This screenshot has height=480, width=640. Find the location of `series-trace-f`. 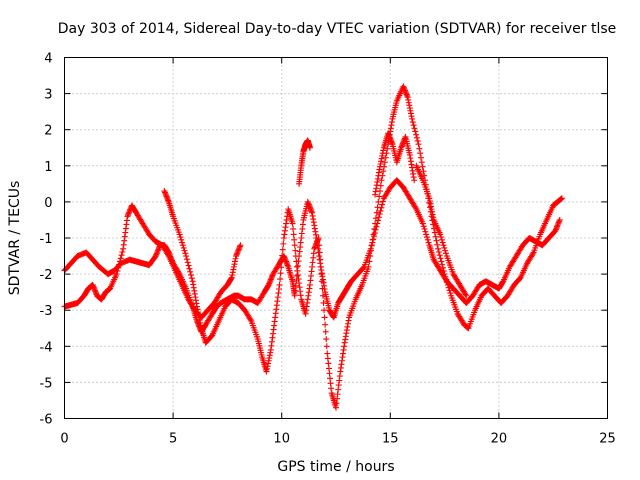

series-trace-f is located at coordinates (441, 230).